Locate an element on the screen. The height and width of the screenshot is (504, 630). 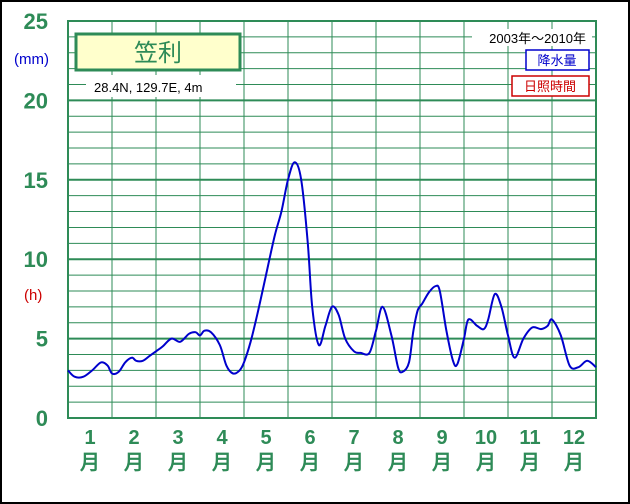
station-box: 笠利 is located at coordinates (158, 52).